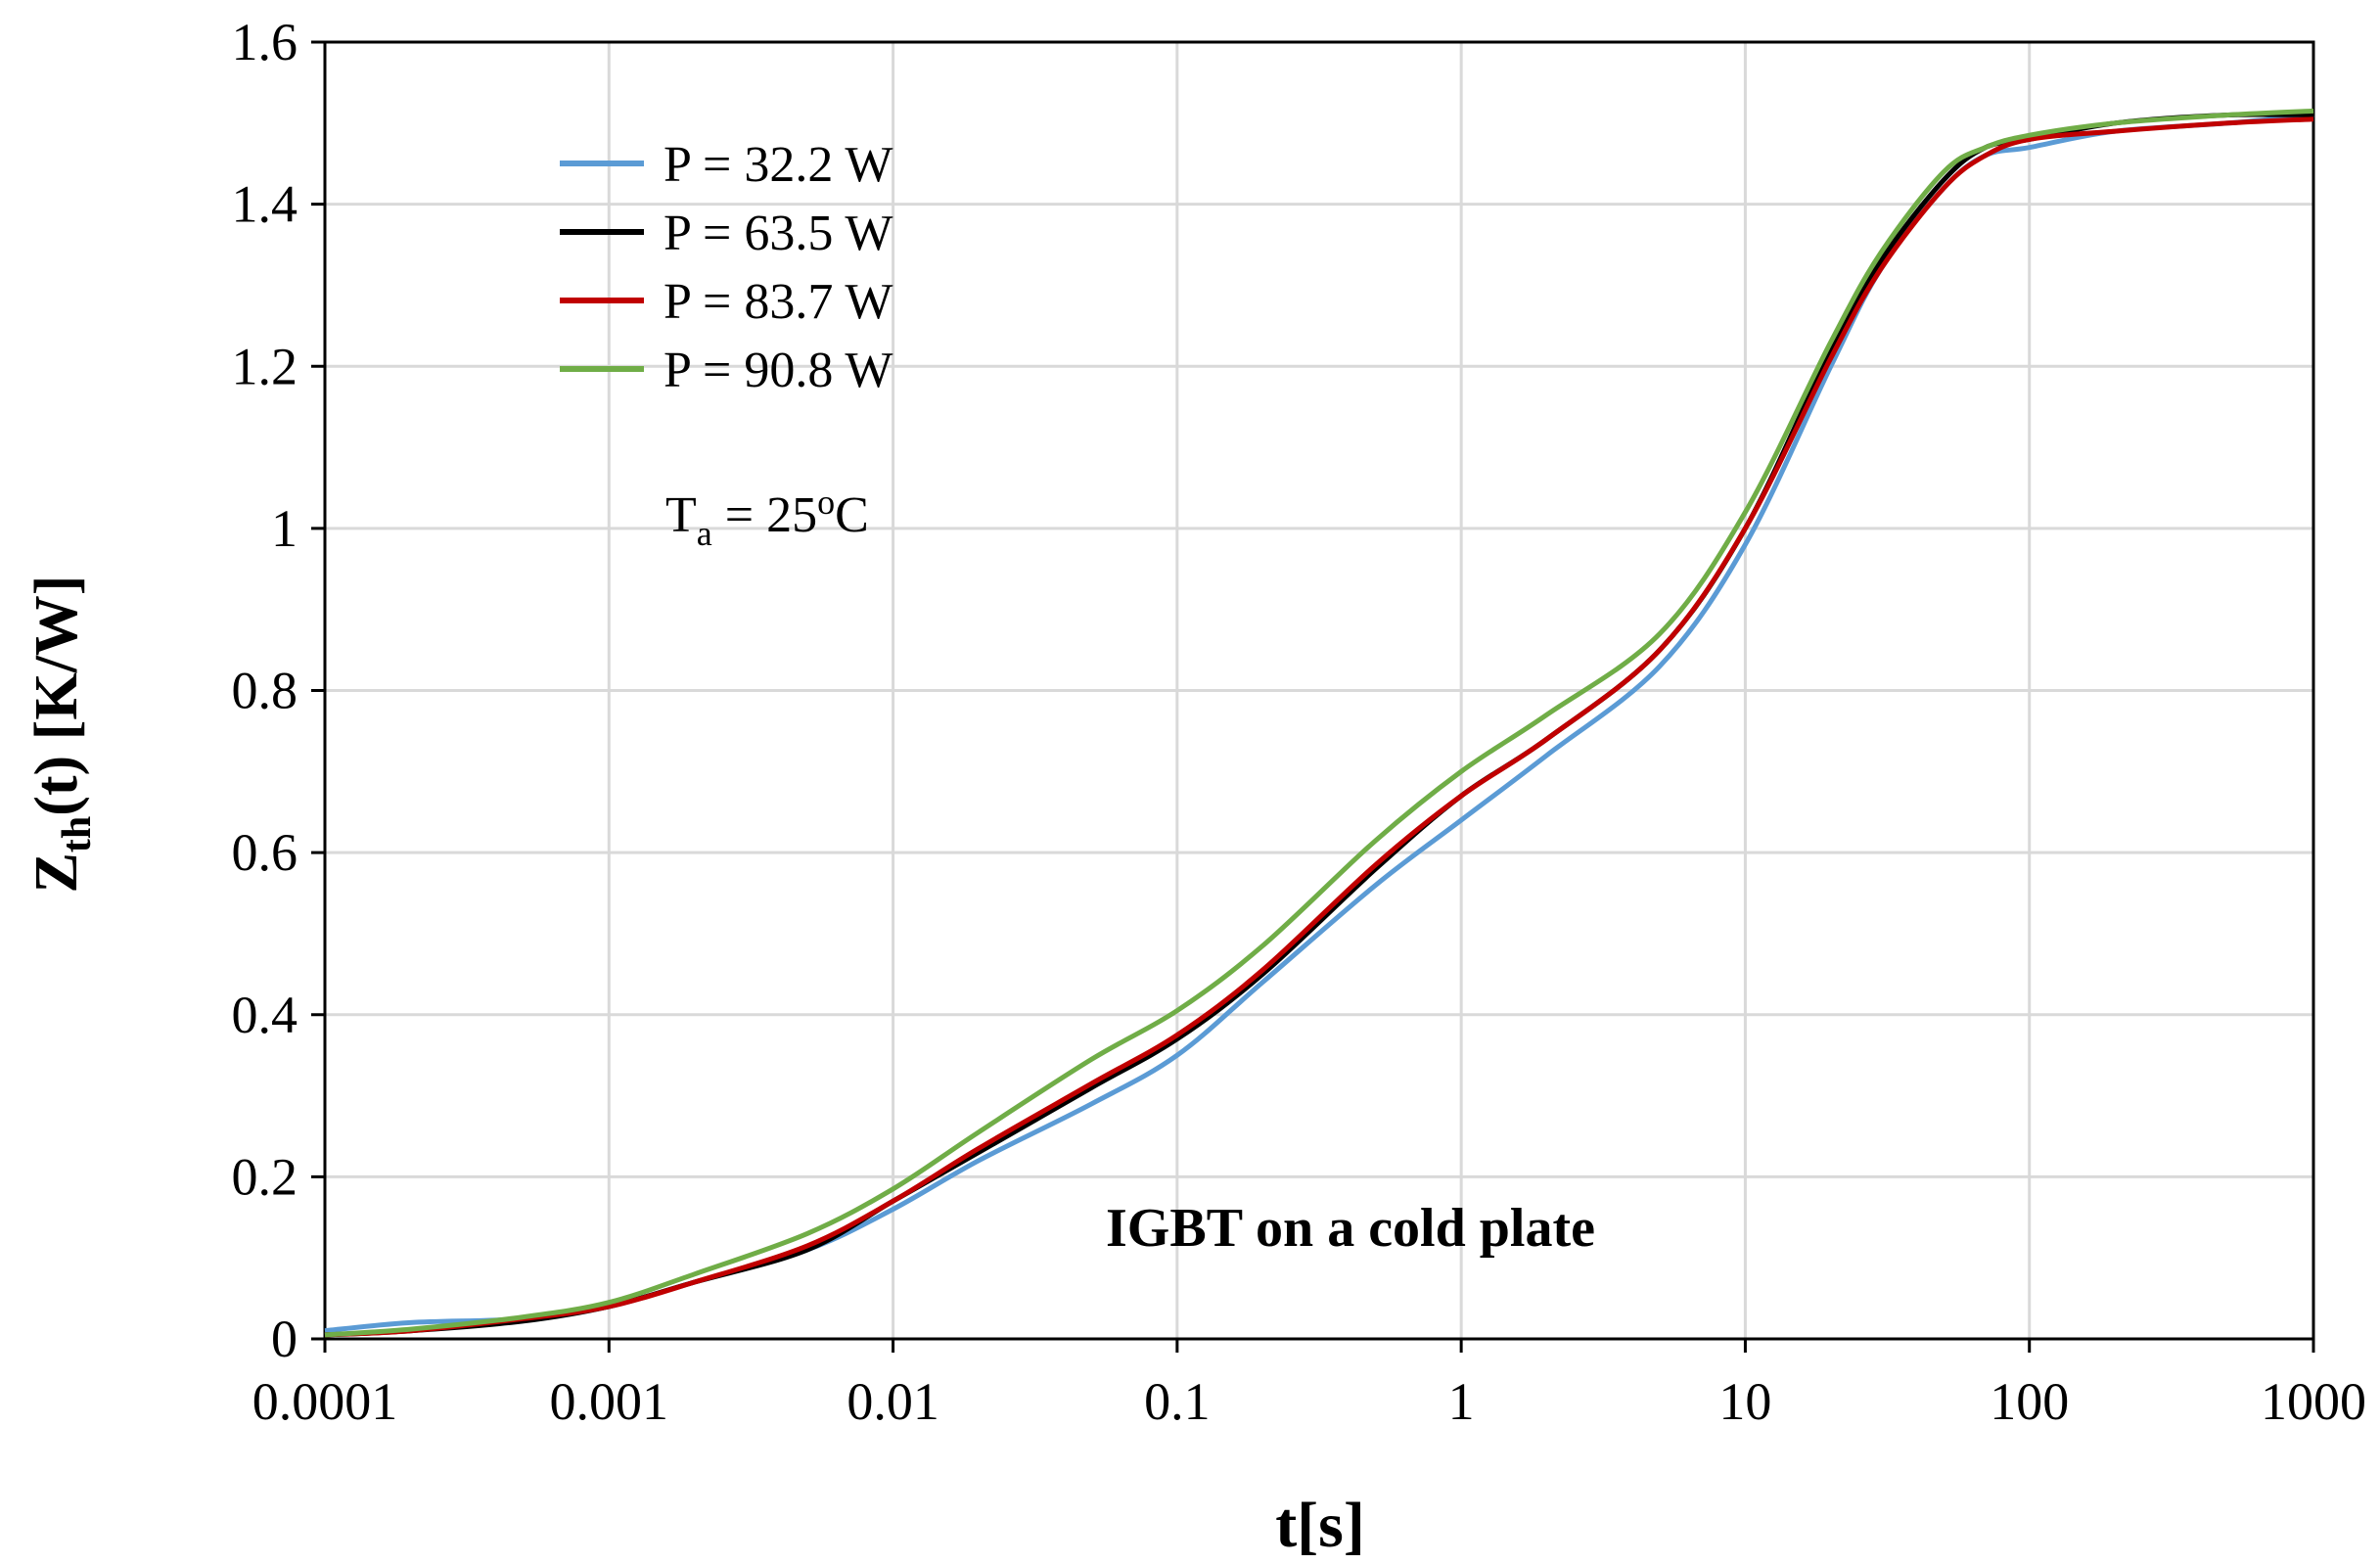  What do you see at coordinates (265, 852) in the screenshot?
I see `y-tick-label: 0.6` at bounding box center [265, 852].